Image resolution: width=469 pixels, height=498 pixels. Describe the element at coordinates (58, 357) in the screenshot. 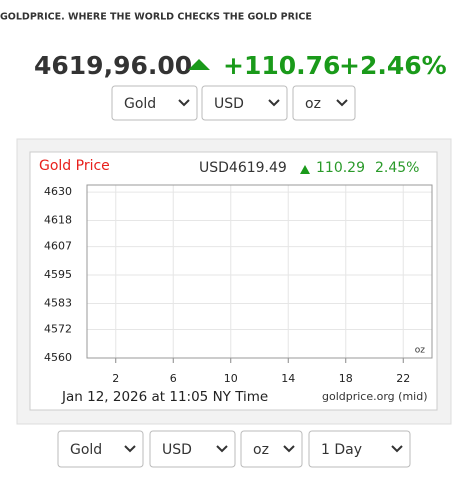

I see `y-tick-label: 4560` at that location.